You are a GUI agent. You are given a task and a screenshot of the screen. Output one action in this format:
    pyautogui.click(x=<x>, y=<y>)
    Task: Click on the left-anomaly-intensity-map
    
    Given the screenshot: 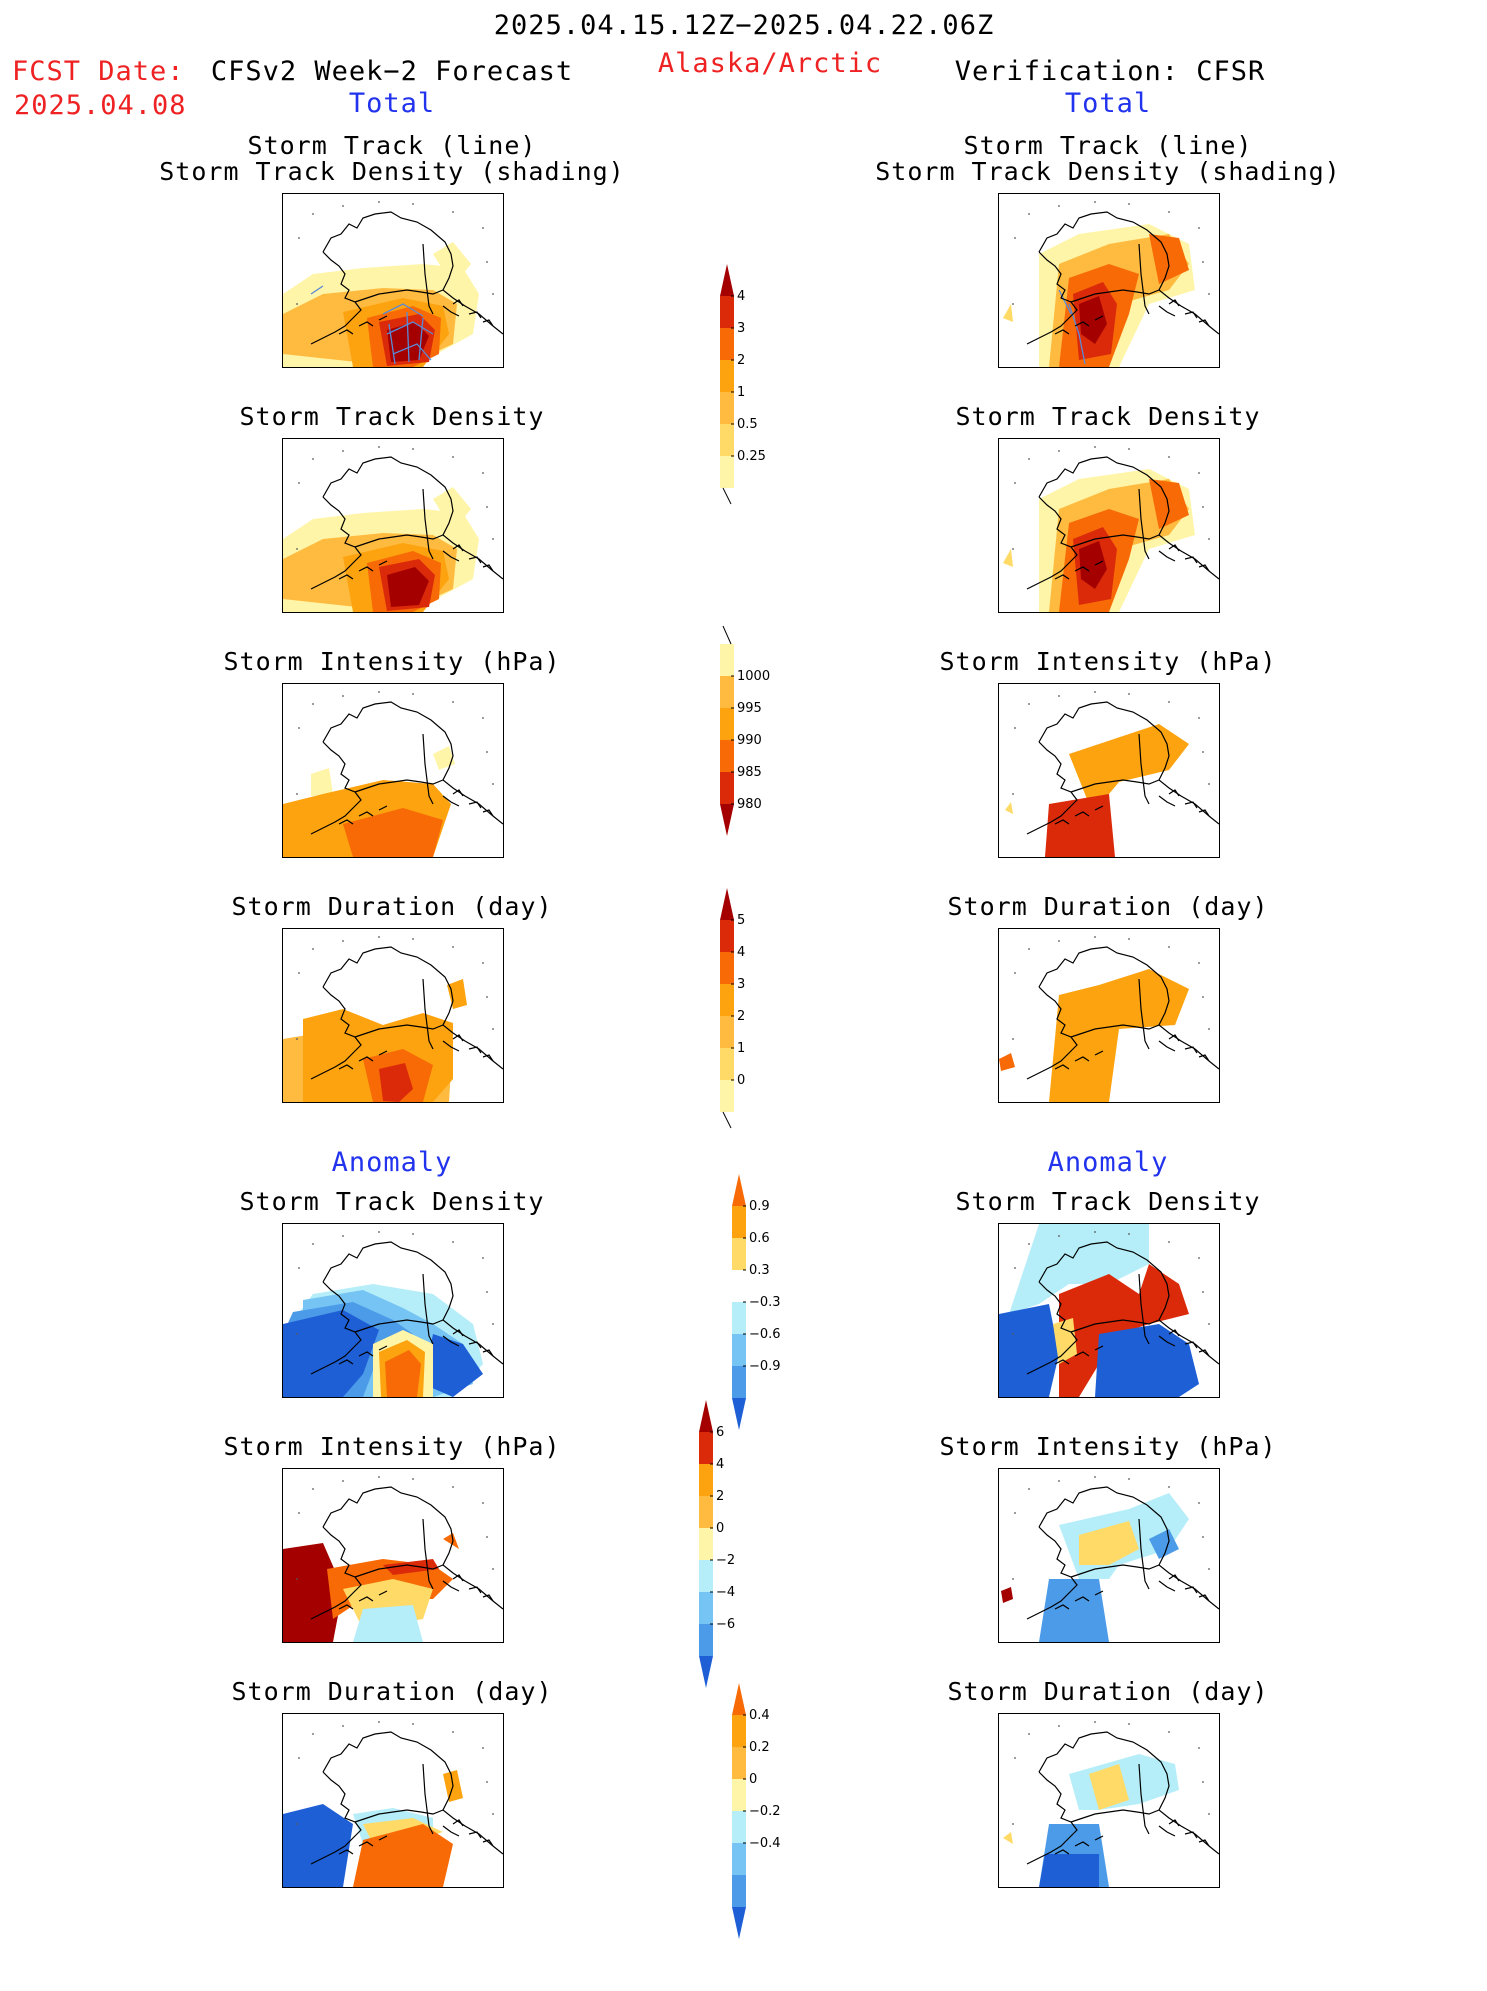 What is the action you would take?
    pyautogui.click(x=393, y=1555)
    